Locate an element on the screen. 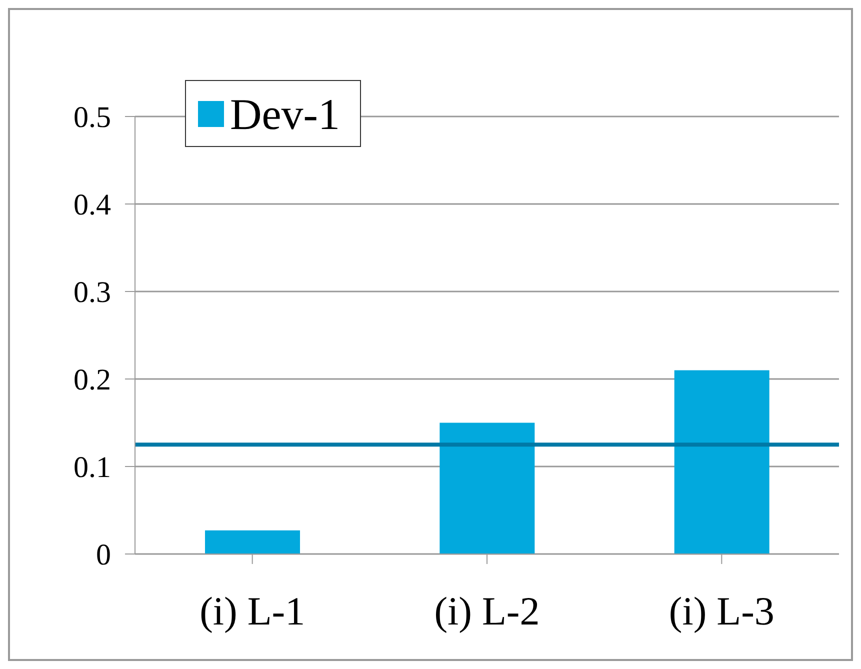 Image resolution: width=861 pixels, height=669 pixels. x-tick-label: (i) L-1 is located at coordinates (253, 611).